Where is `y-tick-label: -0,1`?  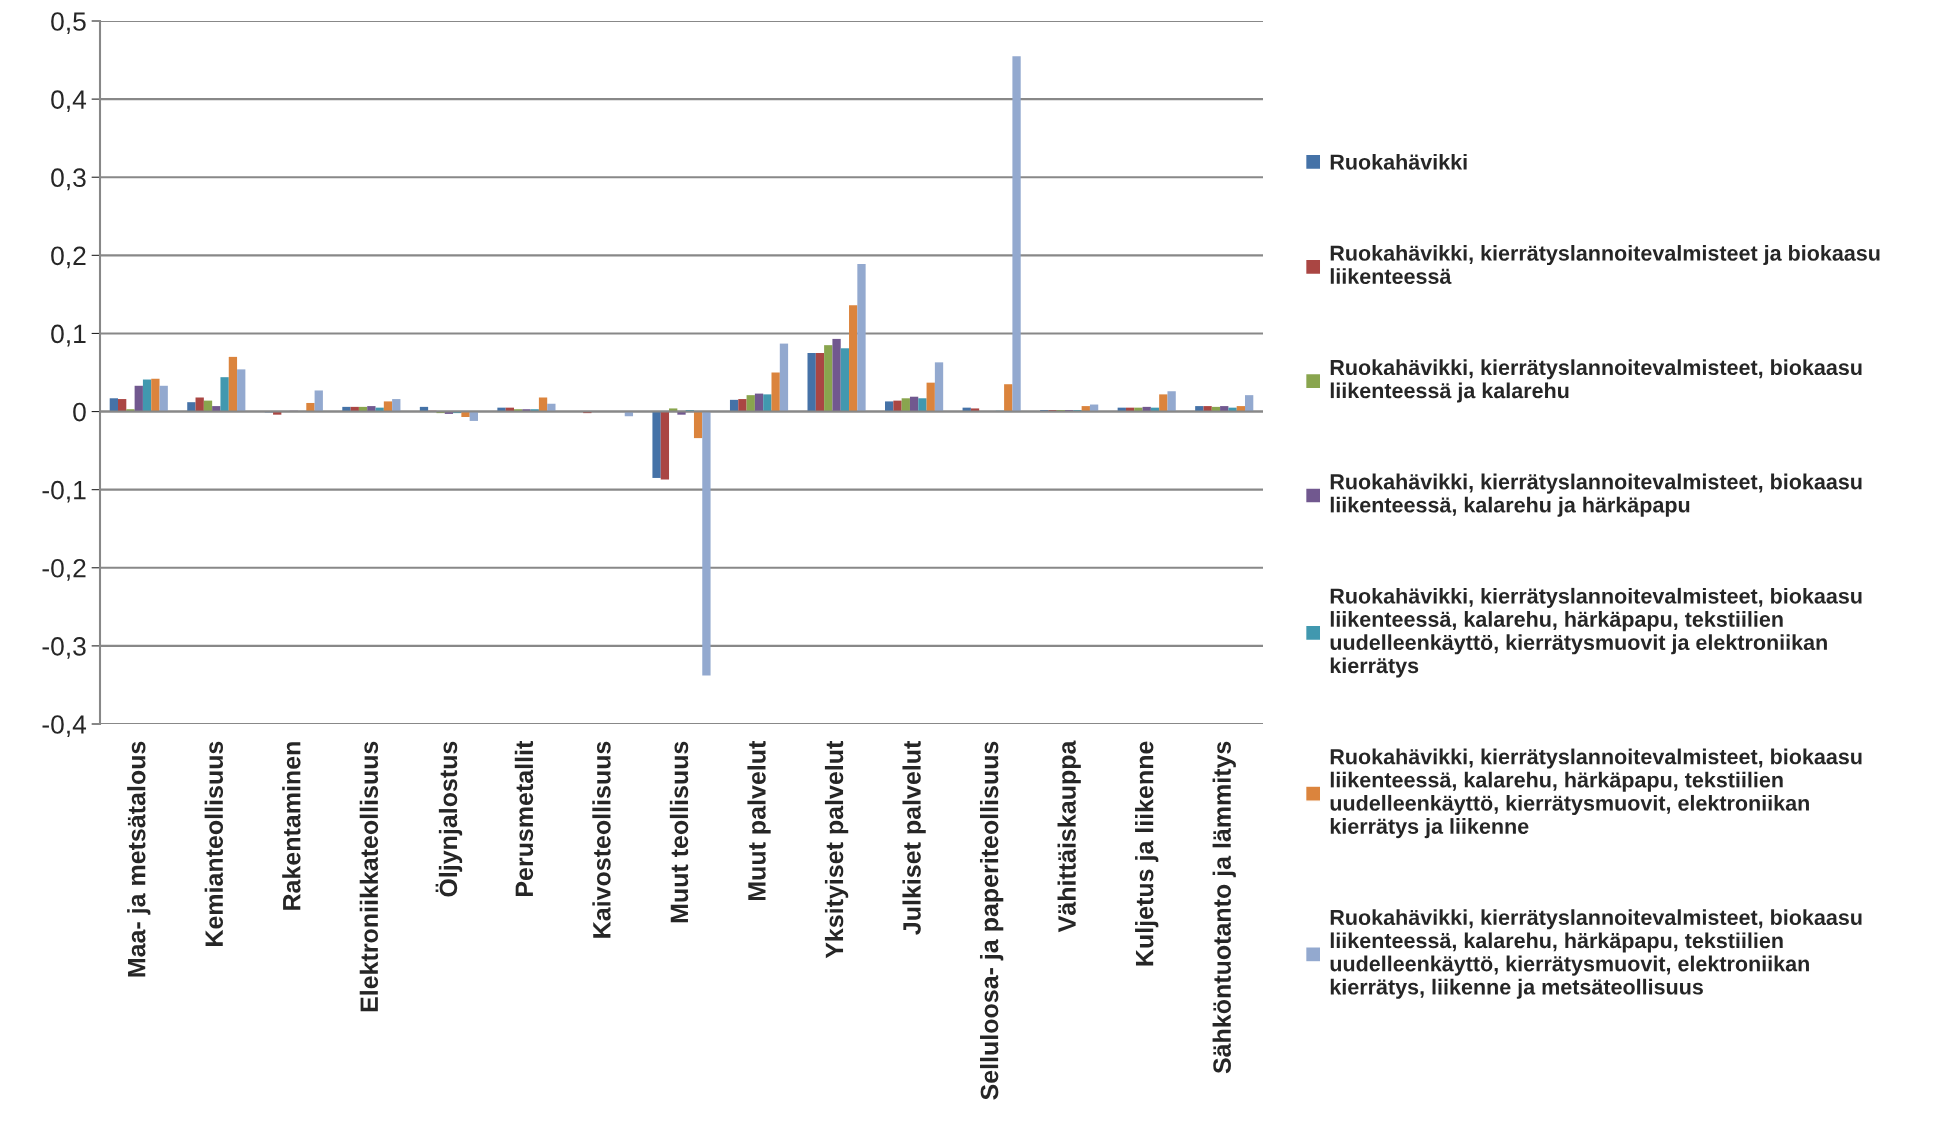
y-tick-label: -0,1 is located at coordinates (64, 491).